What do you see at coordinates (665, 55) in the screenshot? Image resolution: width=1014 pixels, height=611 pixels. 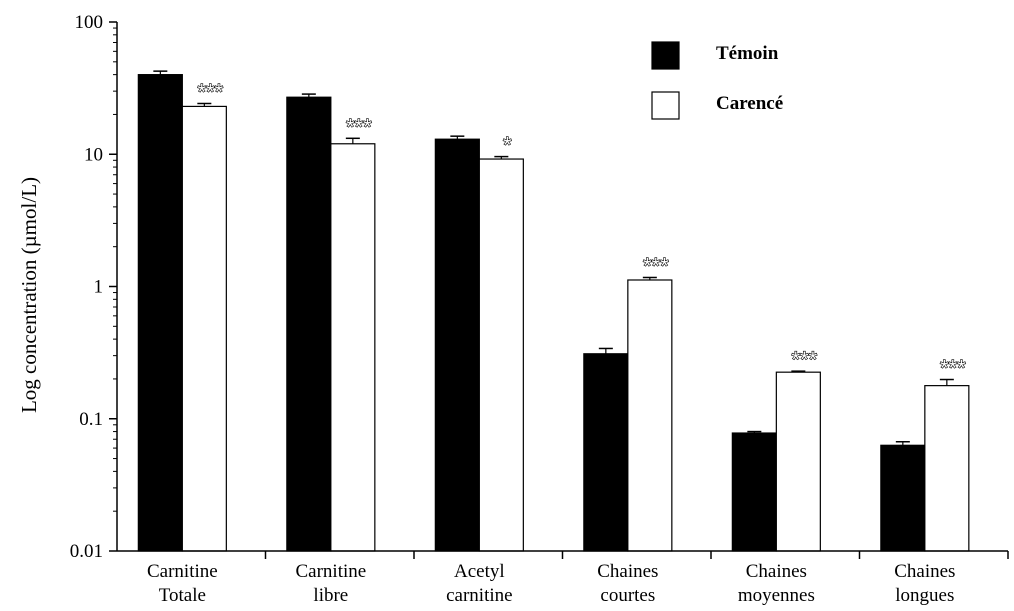 I see `legend-swatch-temoin` at bounding box center [665, 55].